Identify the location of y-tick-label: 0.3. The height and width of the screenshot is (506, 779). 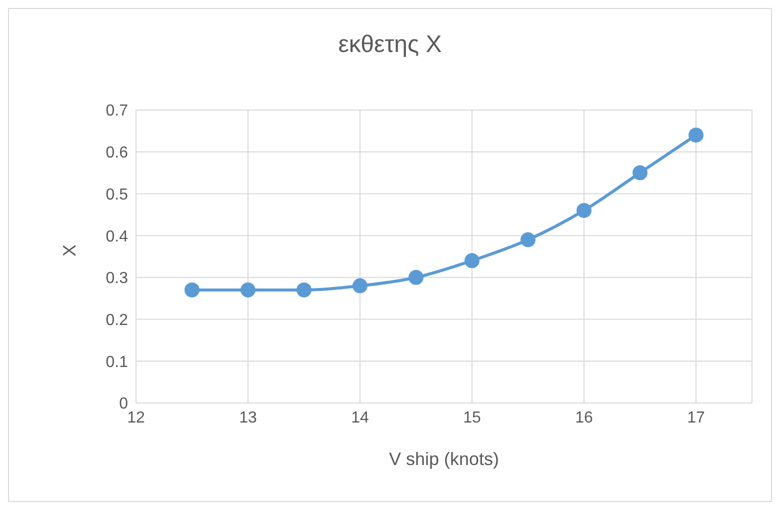
(117, 279).